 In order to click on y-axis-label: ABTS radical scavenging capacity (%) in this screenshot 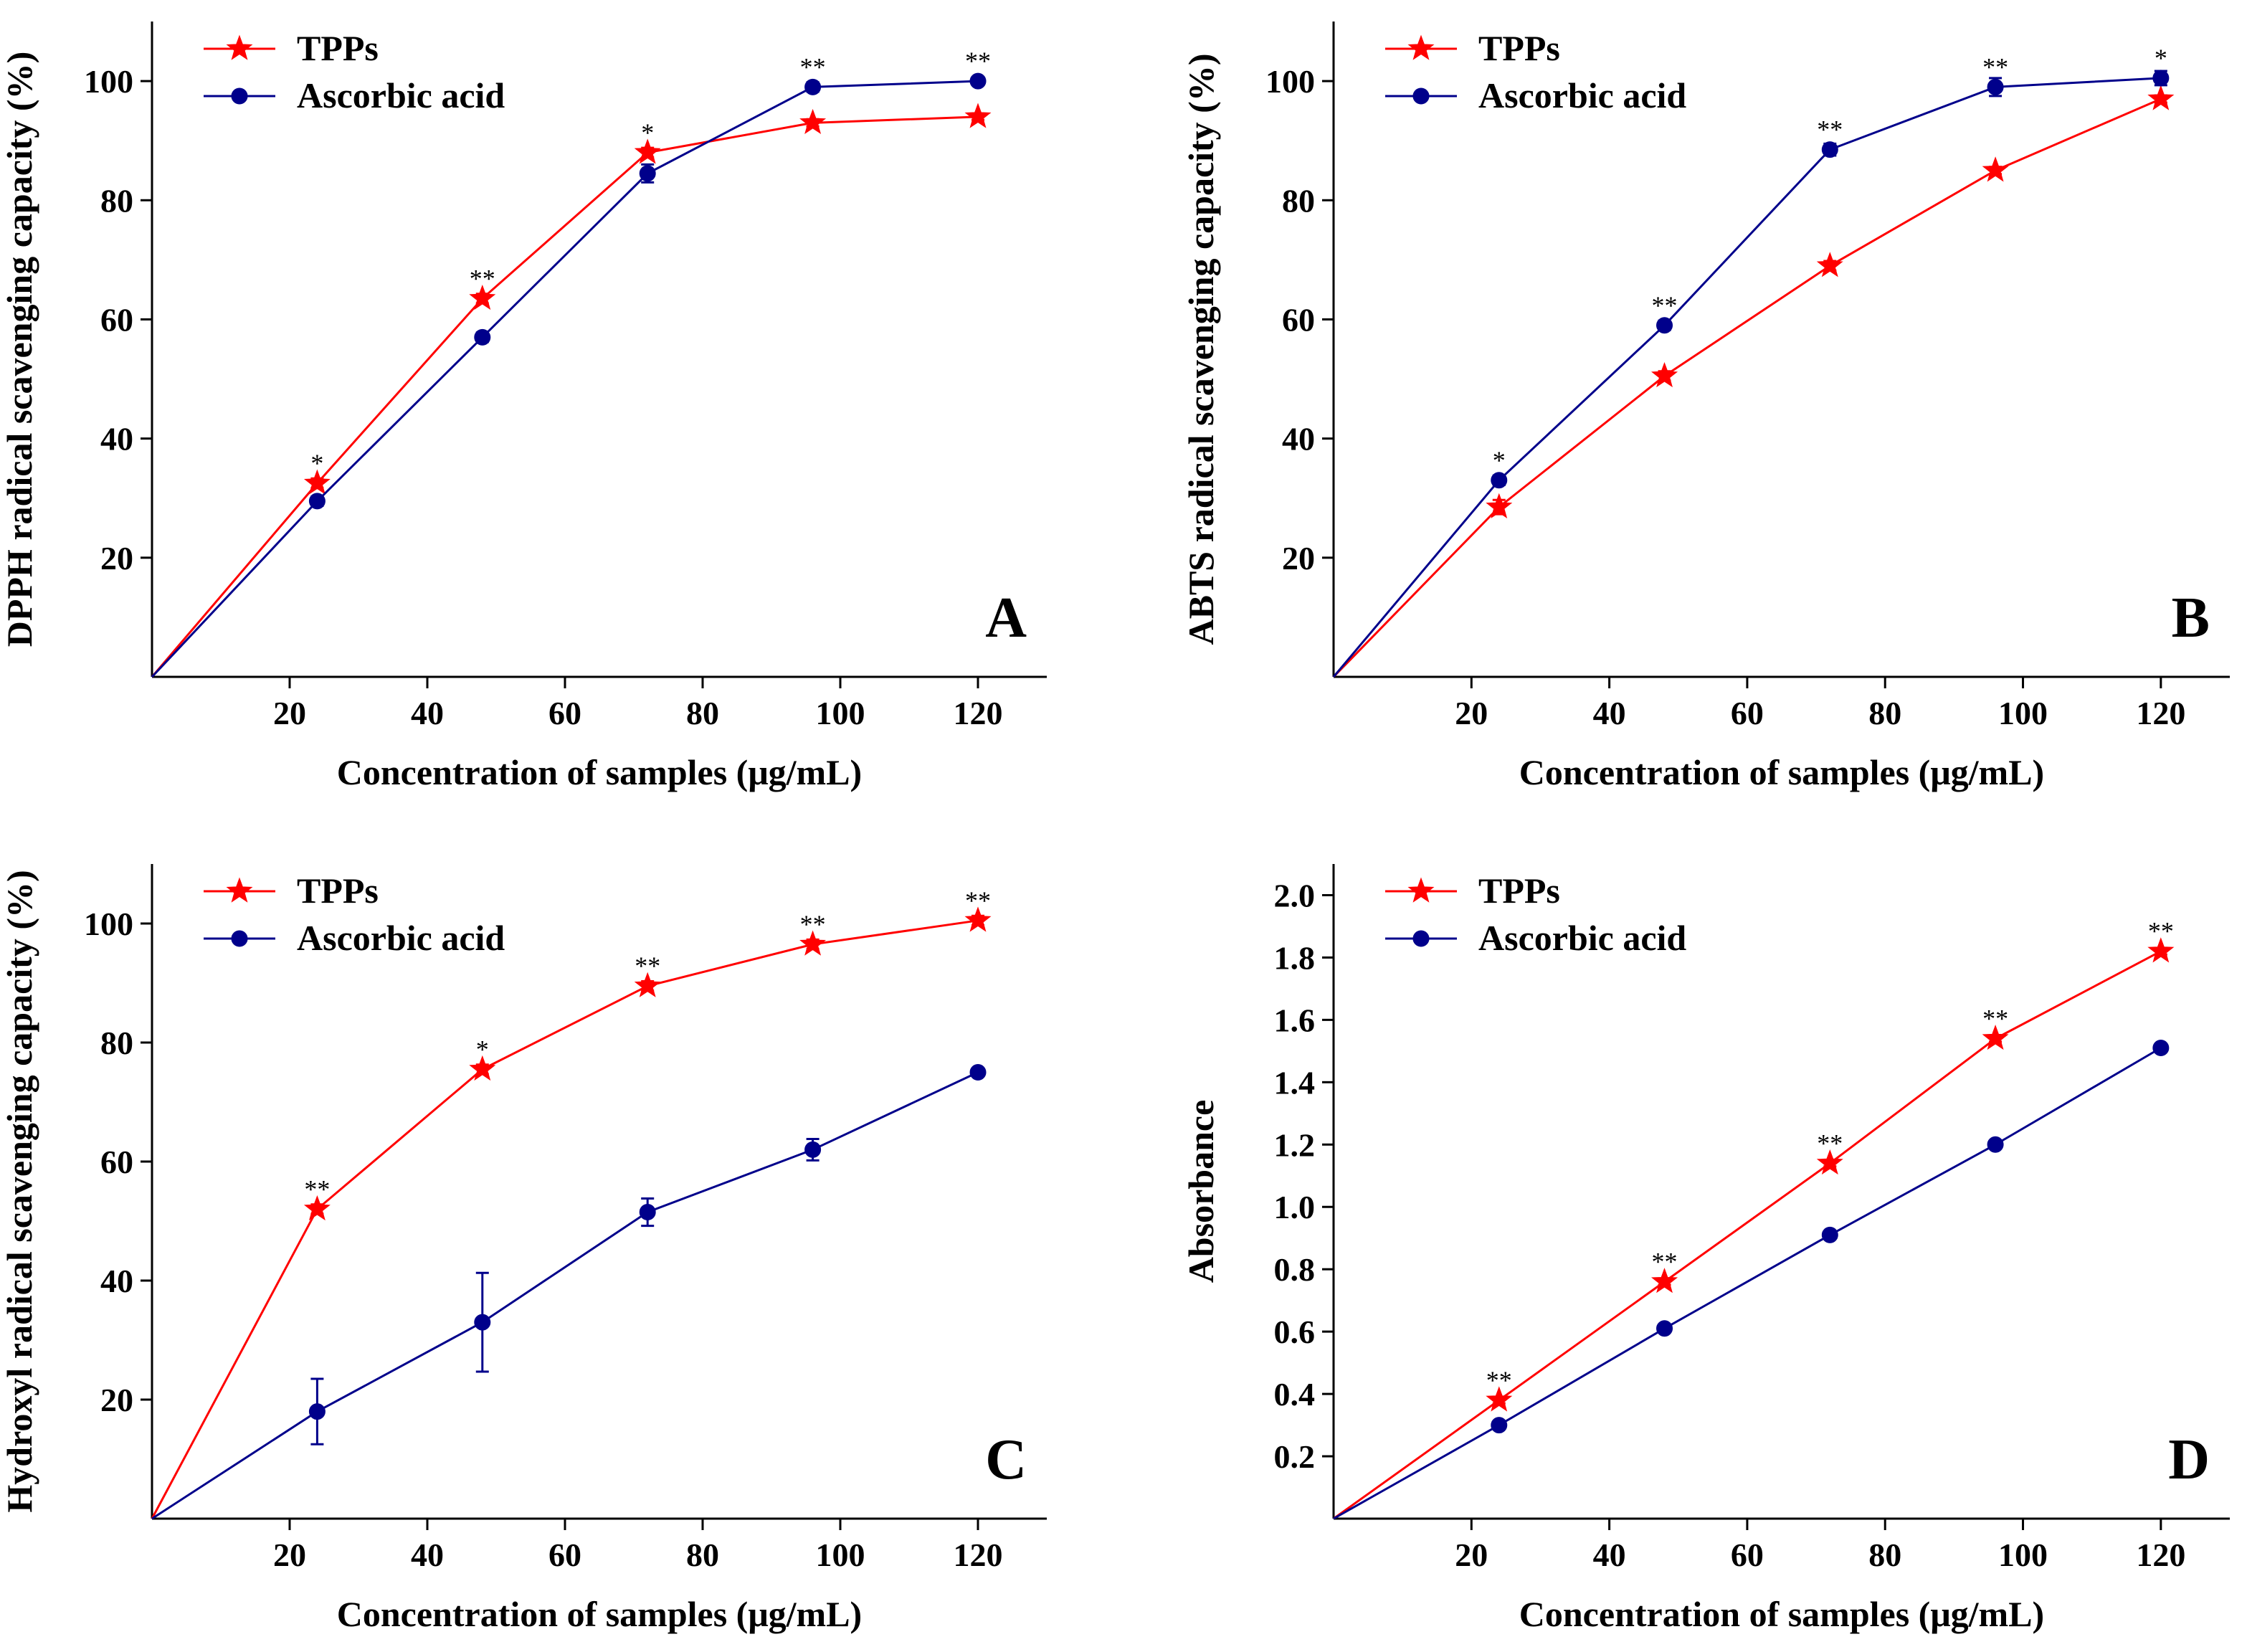, I will do `click(1201, 349)`.